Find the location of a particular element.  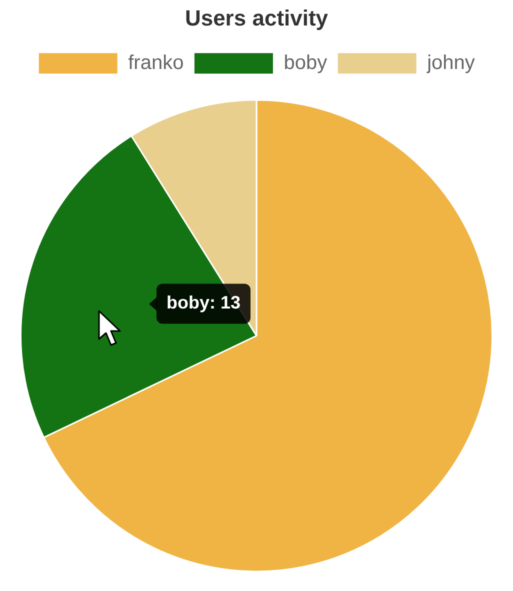

text: boby: 13 is located at coordinates (203, 302).